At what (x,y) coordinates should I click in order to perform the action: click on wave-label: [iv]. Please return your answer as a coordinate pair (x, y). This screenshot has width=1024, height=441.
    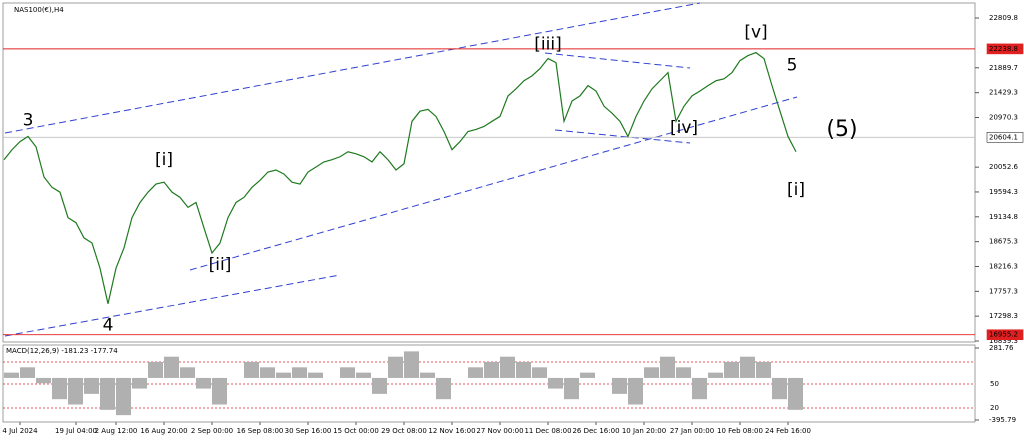
    Looking at the image, I should click on (684, 128).